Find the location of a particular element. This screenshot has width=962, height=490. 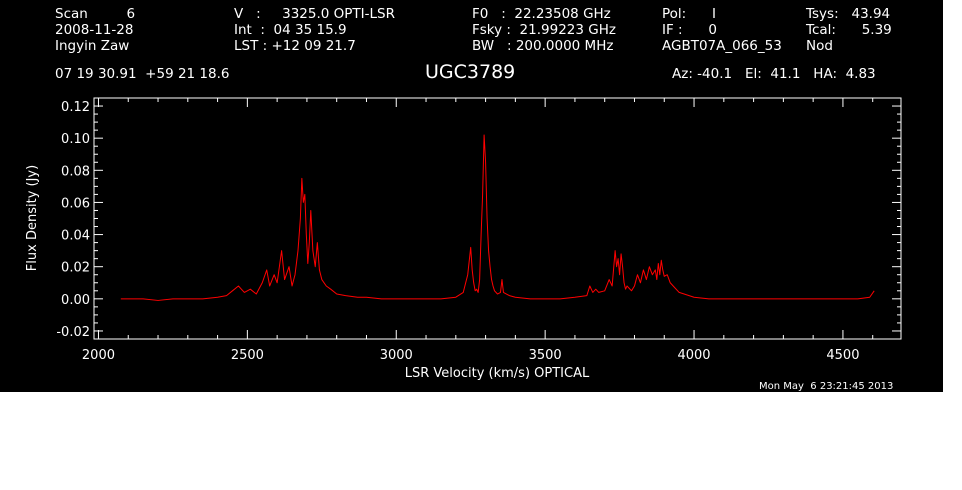

y-tick-label: 0.04 is located at coordinates (75, 236).